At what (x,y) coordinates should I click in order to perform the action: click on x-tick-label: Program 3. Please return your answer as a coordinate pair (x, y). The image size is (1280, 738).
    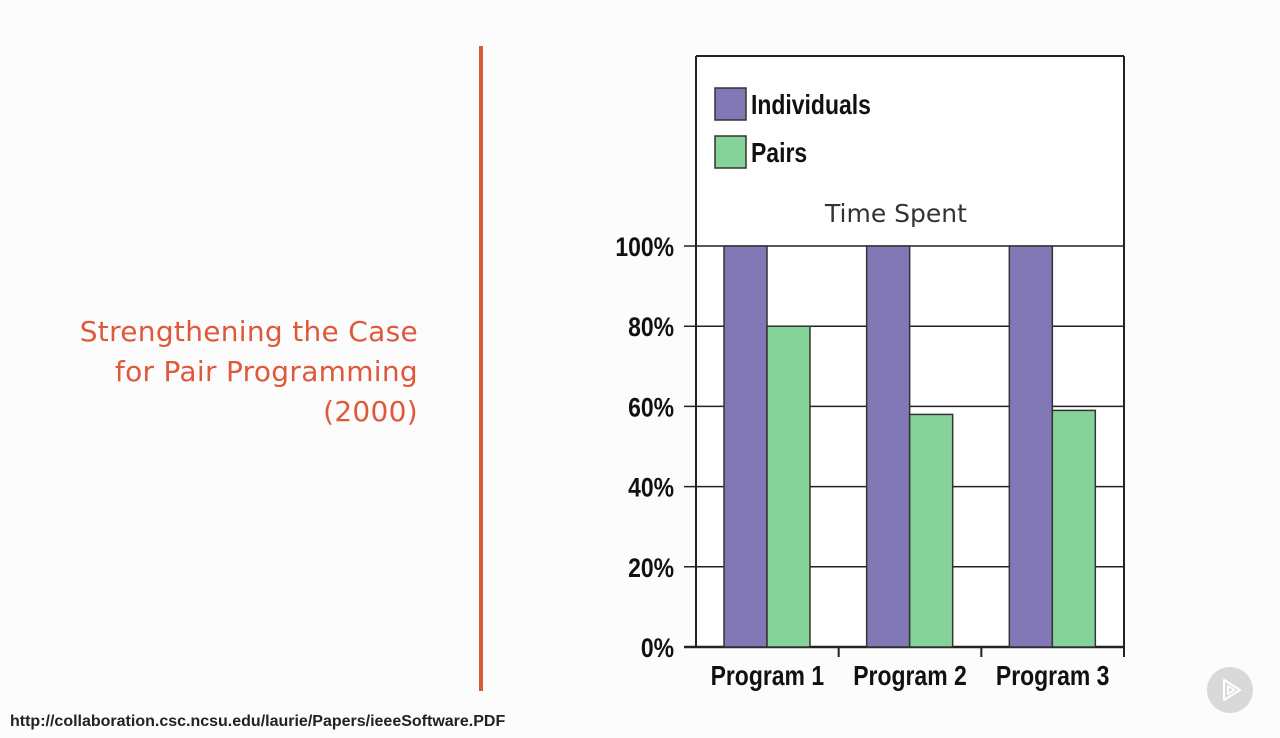
    Looking at the image, I should click on (1053, 676).